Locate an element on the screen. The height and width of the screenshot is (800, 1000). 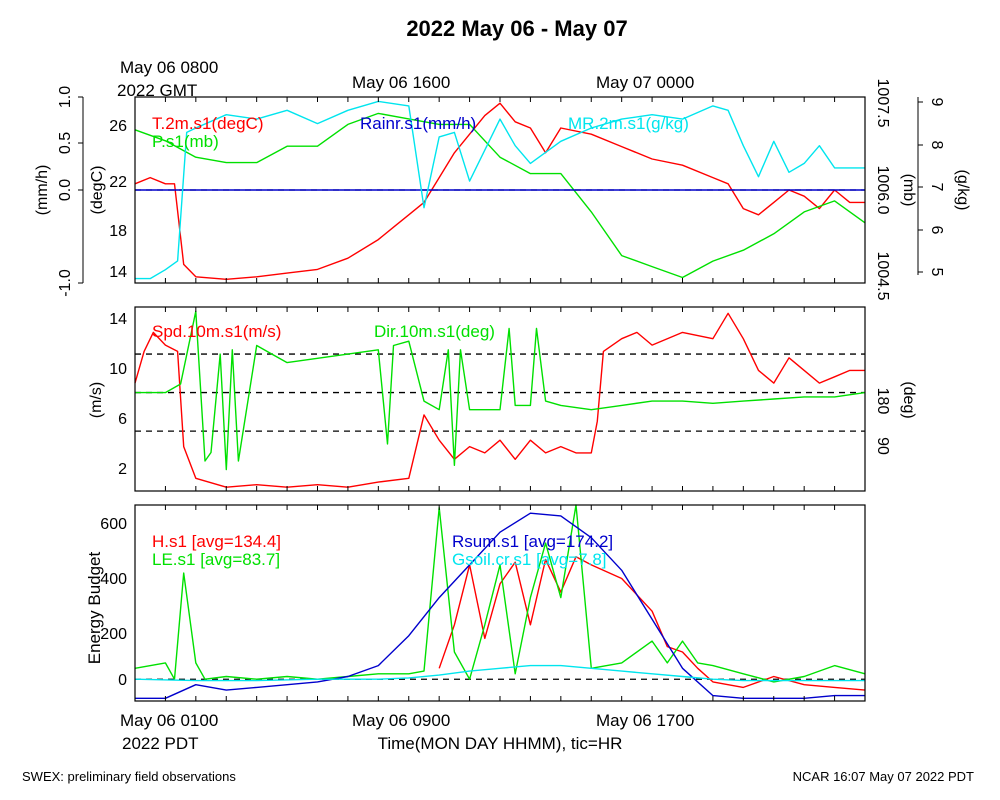
rain-tick-label: 1.0 is located at coordinates (65, 97).